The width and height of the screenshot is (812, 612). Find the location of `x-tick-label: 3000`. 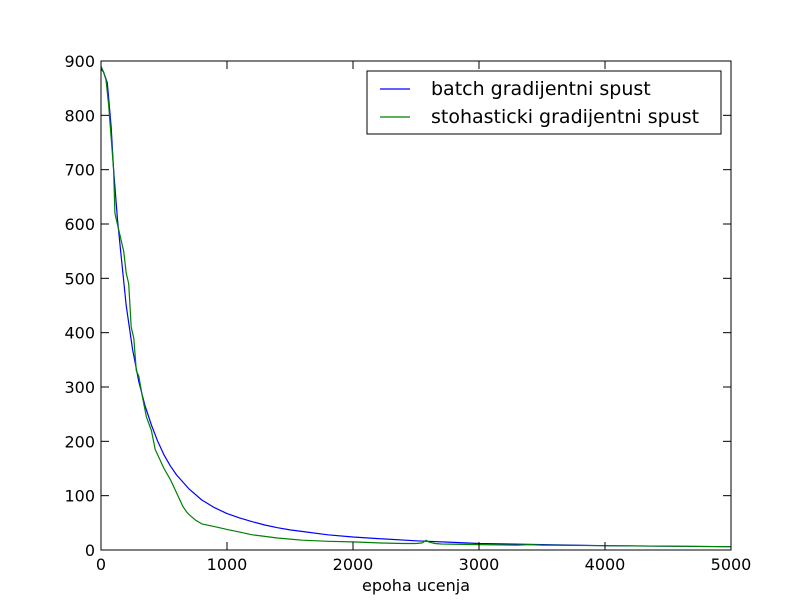

x-tick-label: 3000 is located at coordinates (479, 564).